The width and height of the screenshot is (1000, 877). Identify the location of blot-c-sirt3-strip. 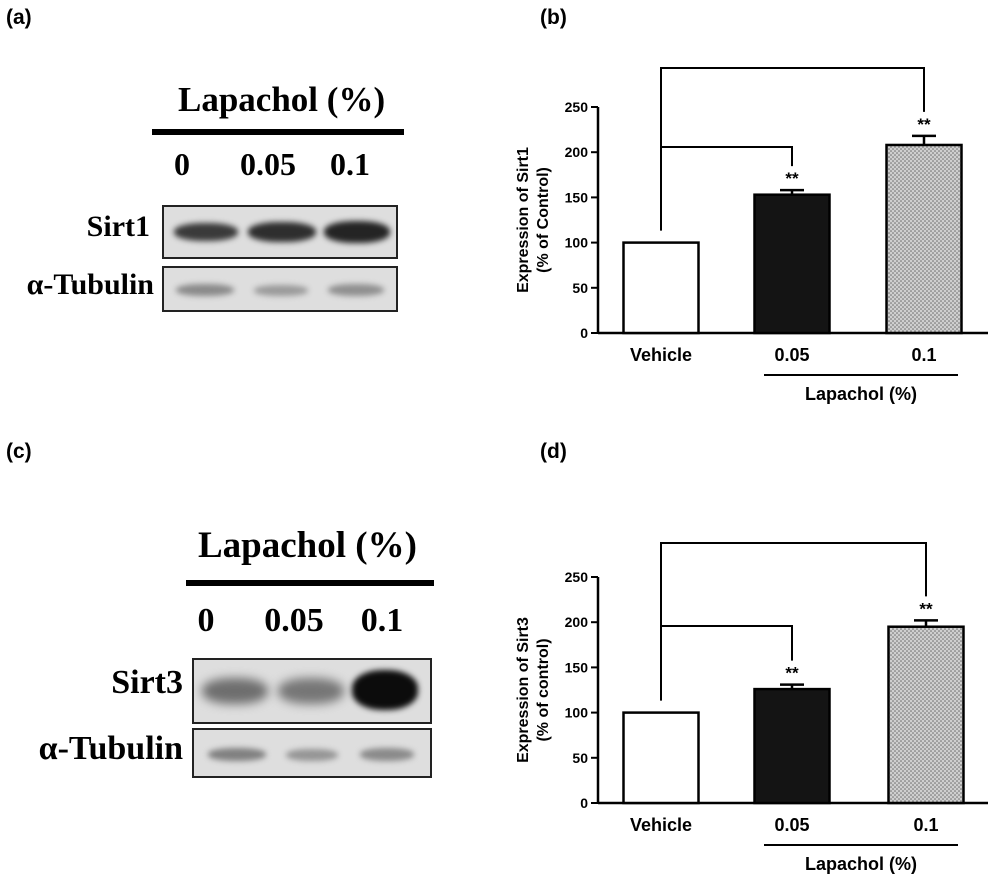
(312, 691).